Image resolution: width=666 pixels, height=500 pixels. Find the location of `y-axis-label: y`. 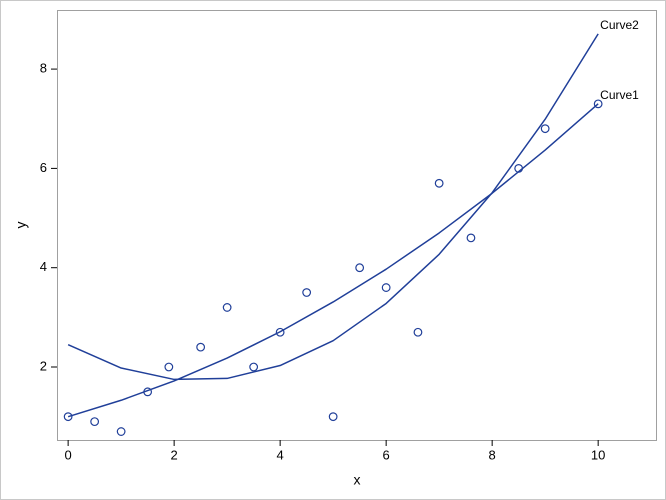

y-axis-label: y is located at coordinates (21, 225).